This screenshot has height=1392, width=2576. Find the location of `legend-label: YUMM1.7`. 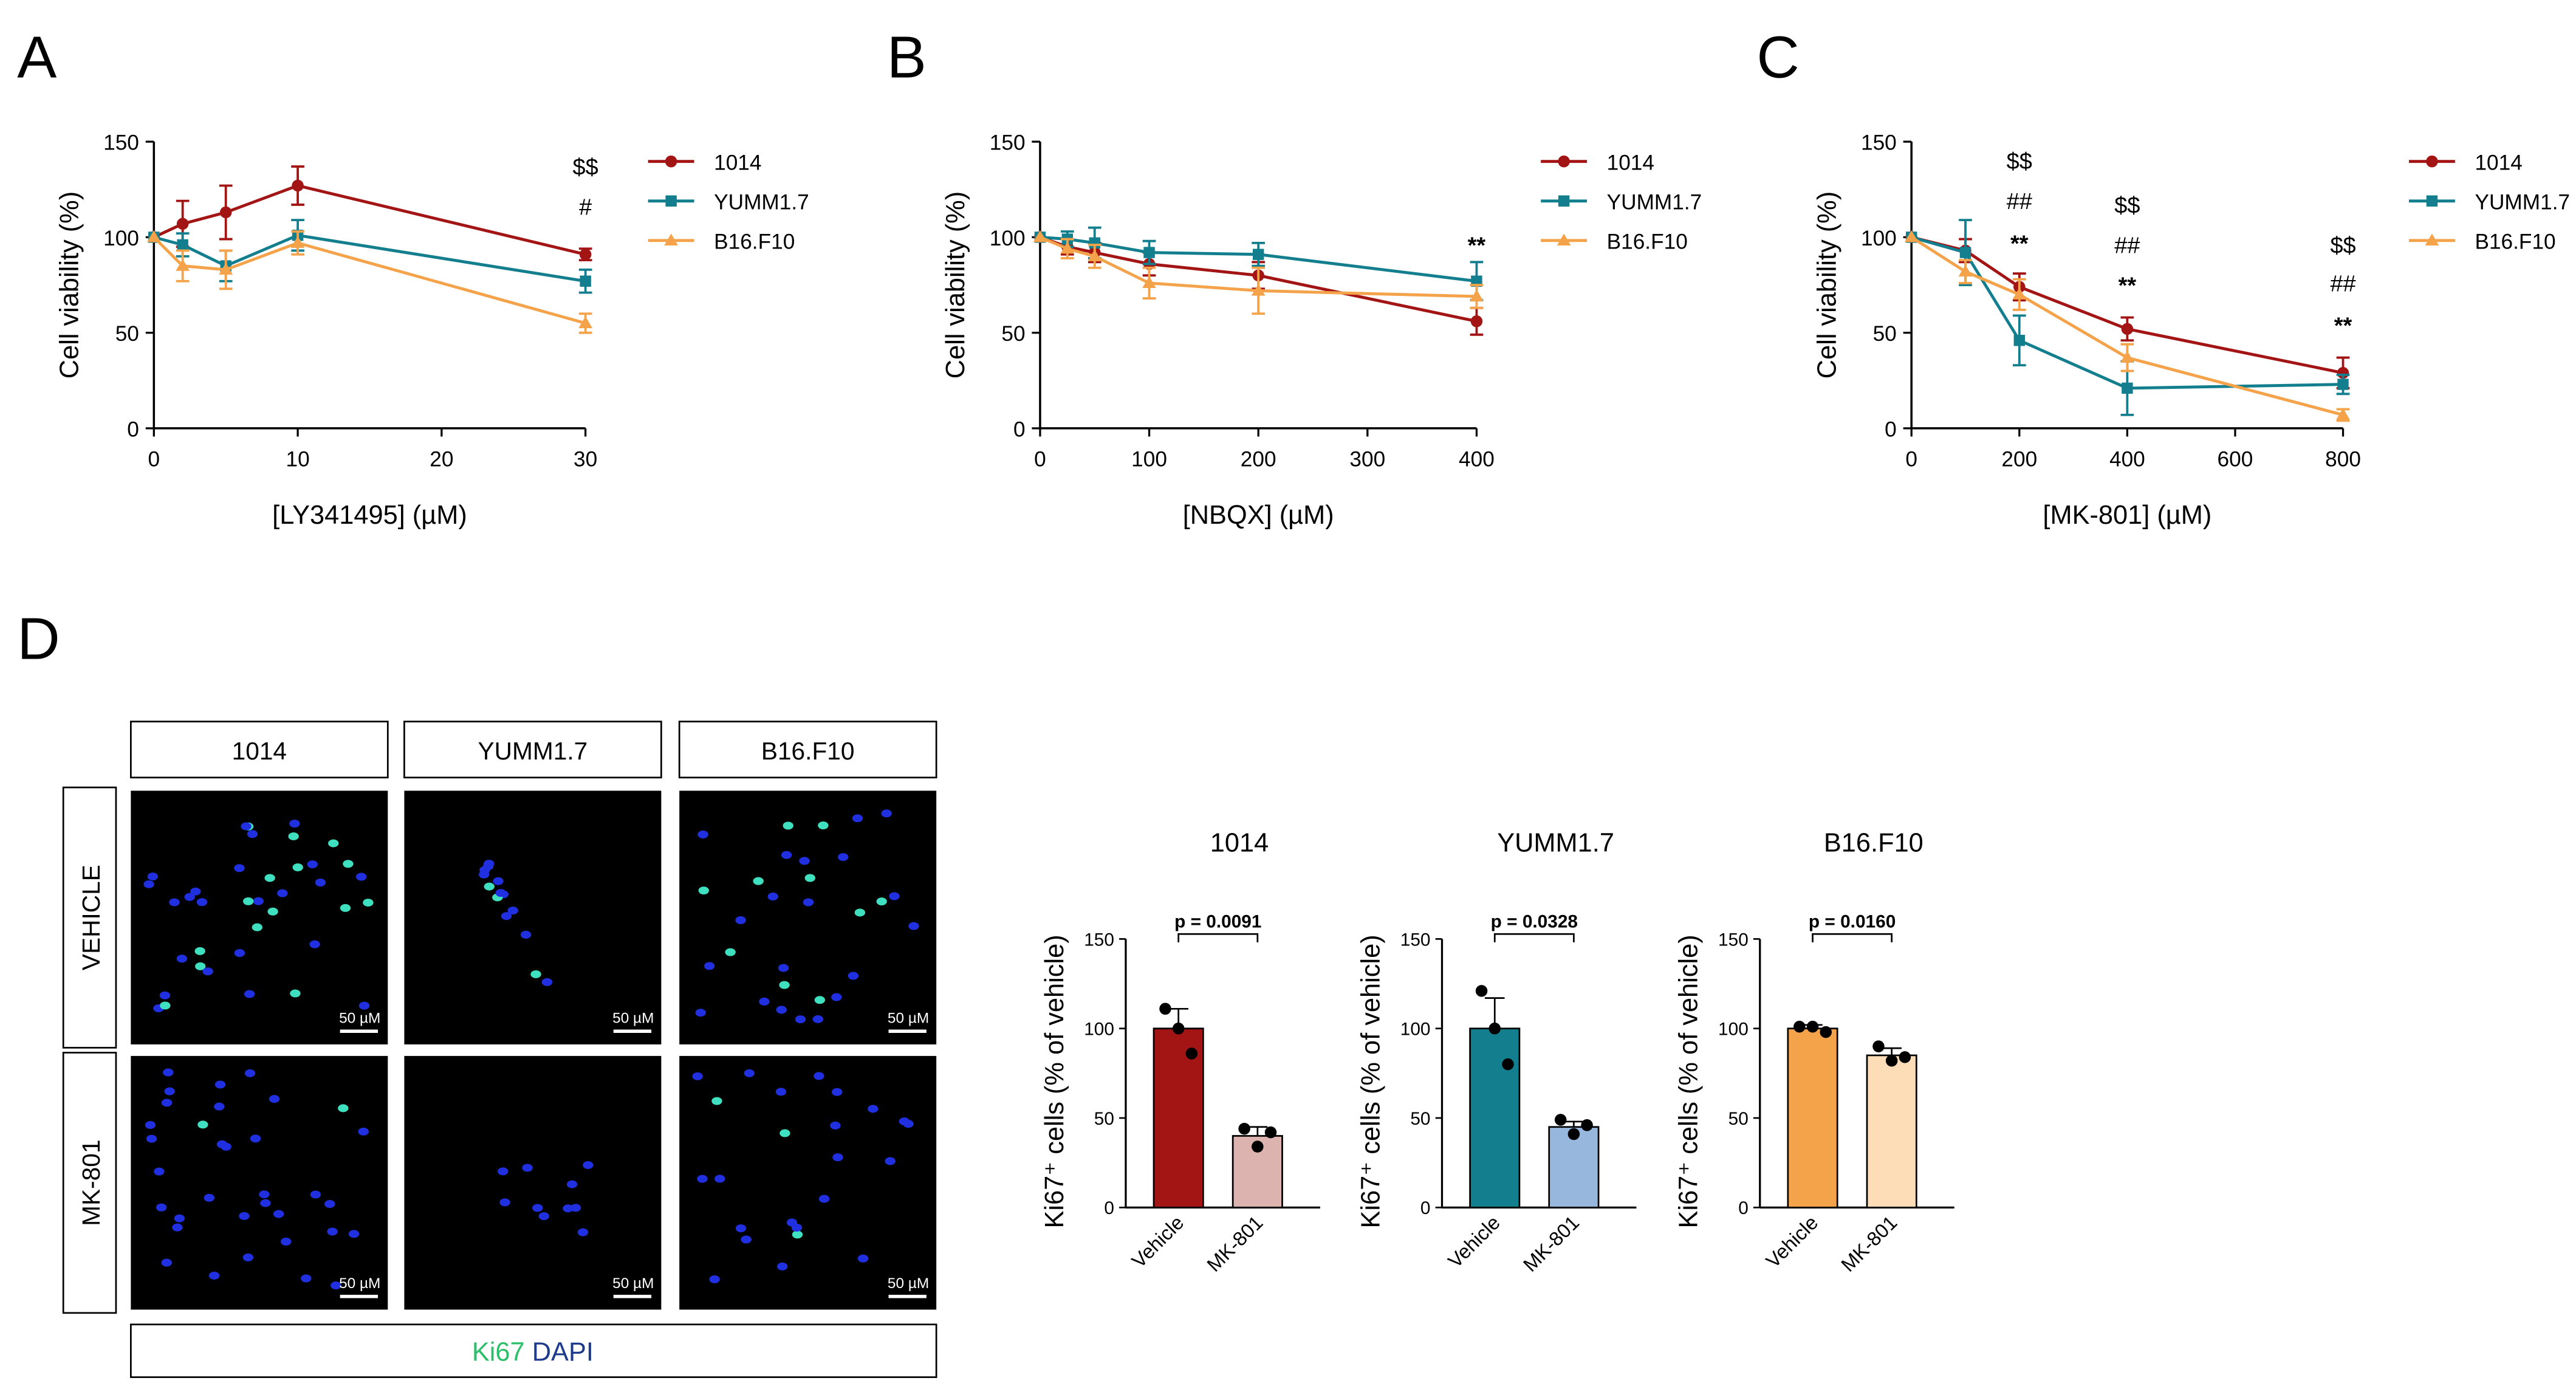

legend-label: YUMM1.7 is located at coordinates (761, 202).